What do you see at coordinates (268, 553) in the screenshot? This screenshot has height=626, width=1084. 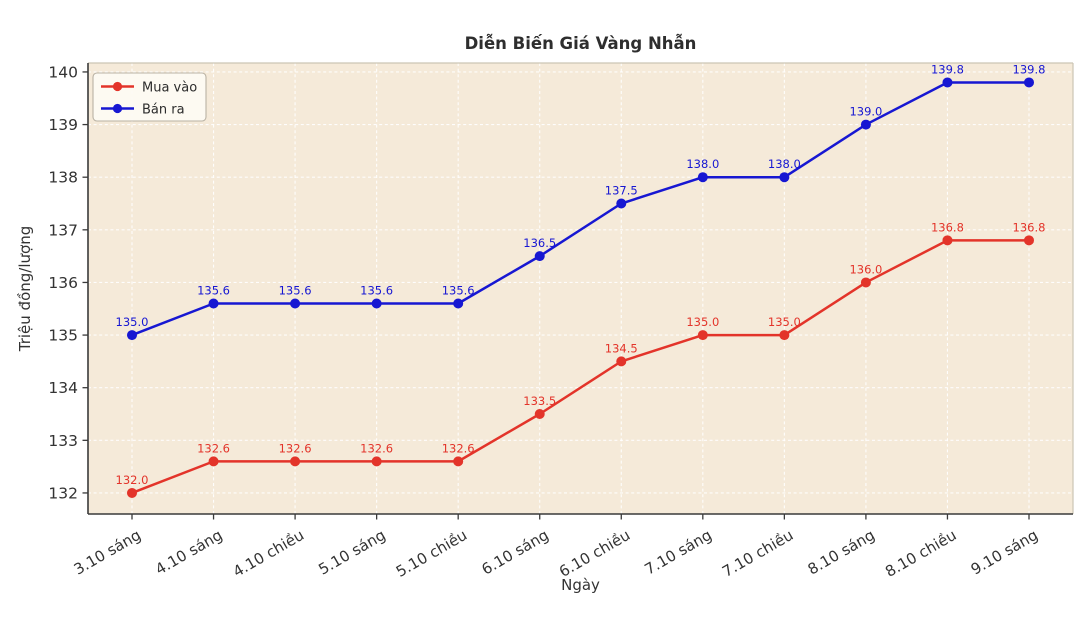 I see `x-tick-label: 4.10 chiều` at bounding box center [268, 553].